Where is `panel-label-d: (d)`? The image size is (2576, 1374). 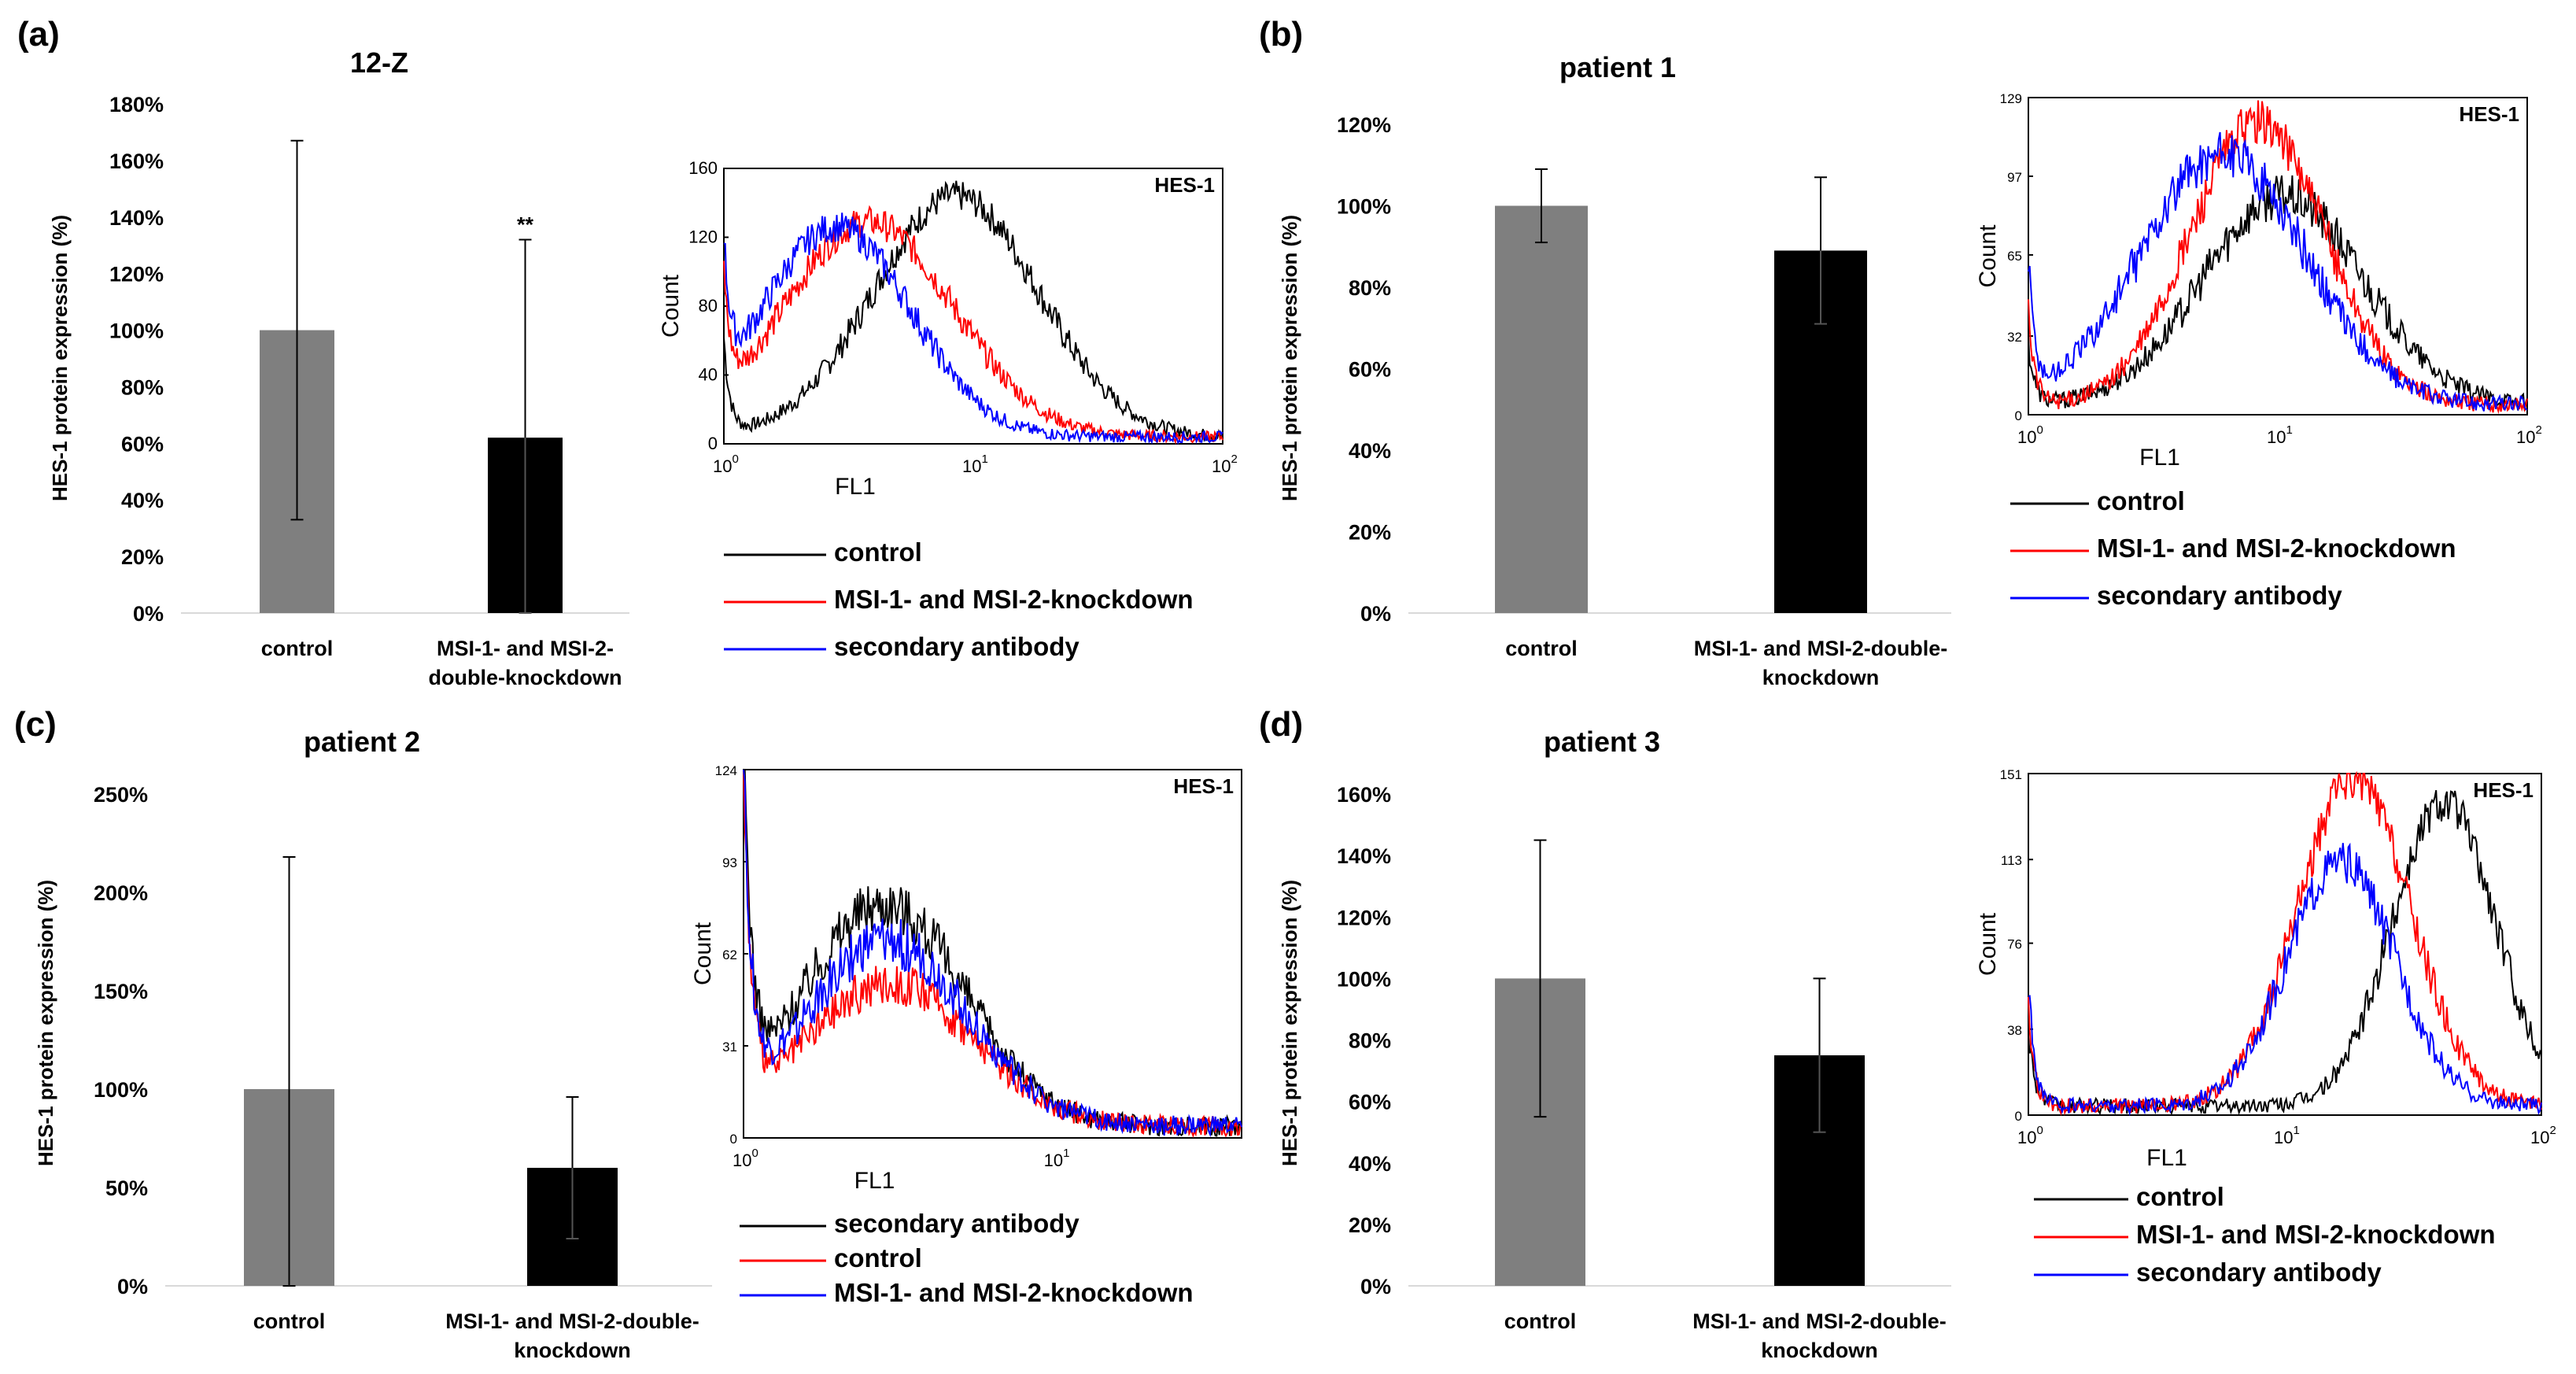
panel-label-d: (d) is located at coordinates (1281, 724).